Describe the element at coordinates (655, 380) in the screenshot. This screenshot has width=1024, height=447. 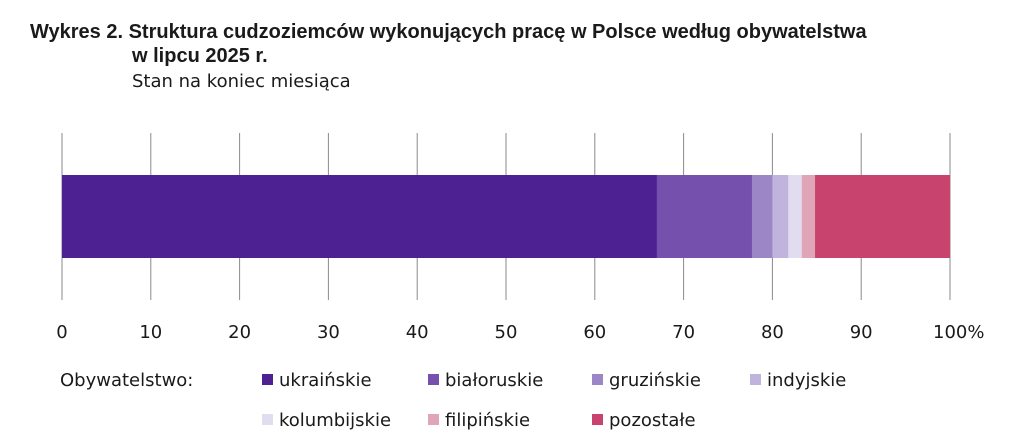
I see `legend-label: gruzińskie` at that location.